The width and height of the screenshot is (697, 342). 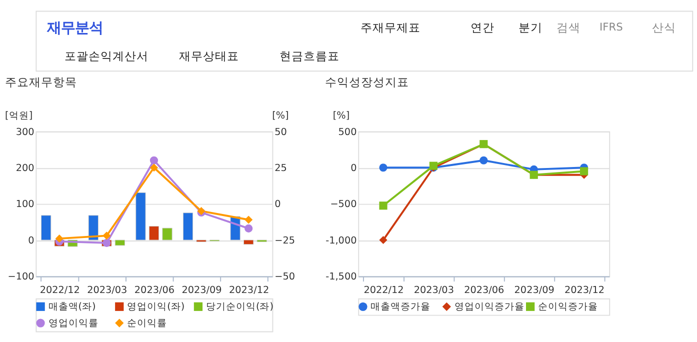 I want to click on y2-tick-label: −50, so click(x=285, y=277).